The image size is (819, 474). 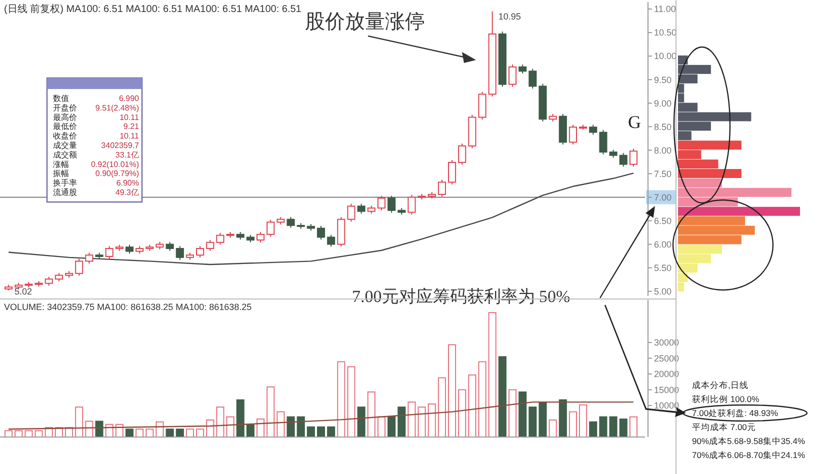 What do you see at coordinates (663, 103) in the screenshot?
I see `y-tick-label: 9.00` at bounding box center [663, 103].